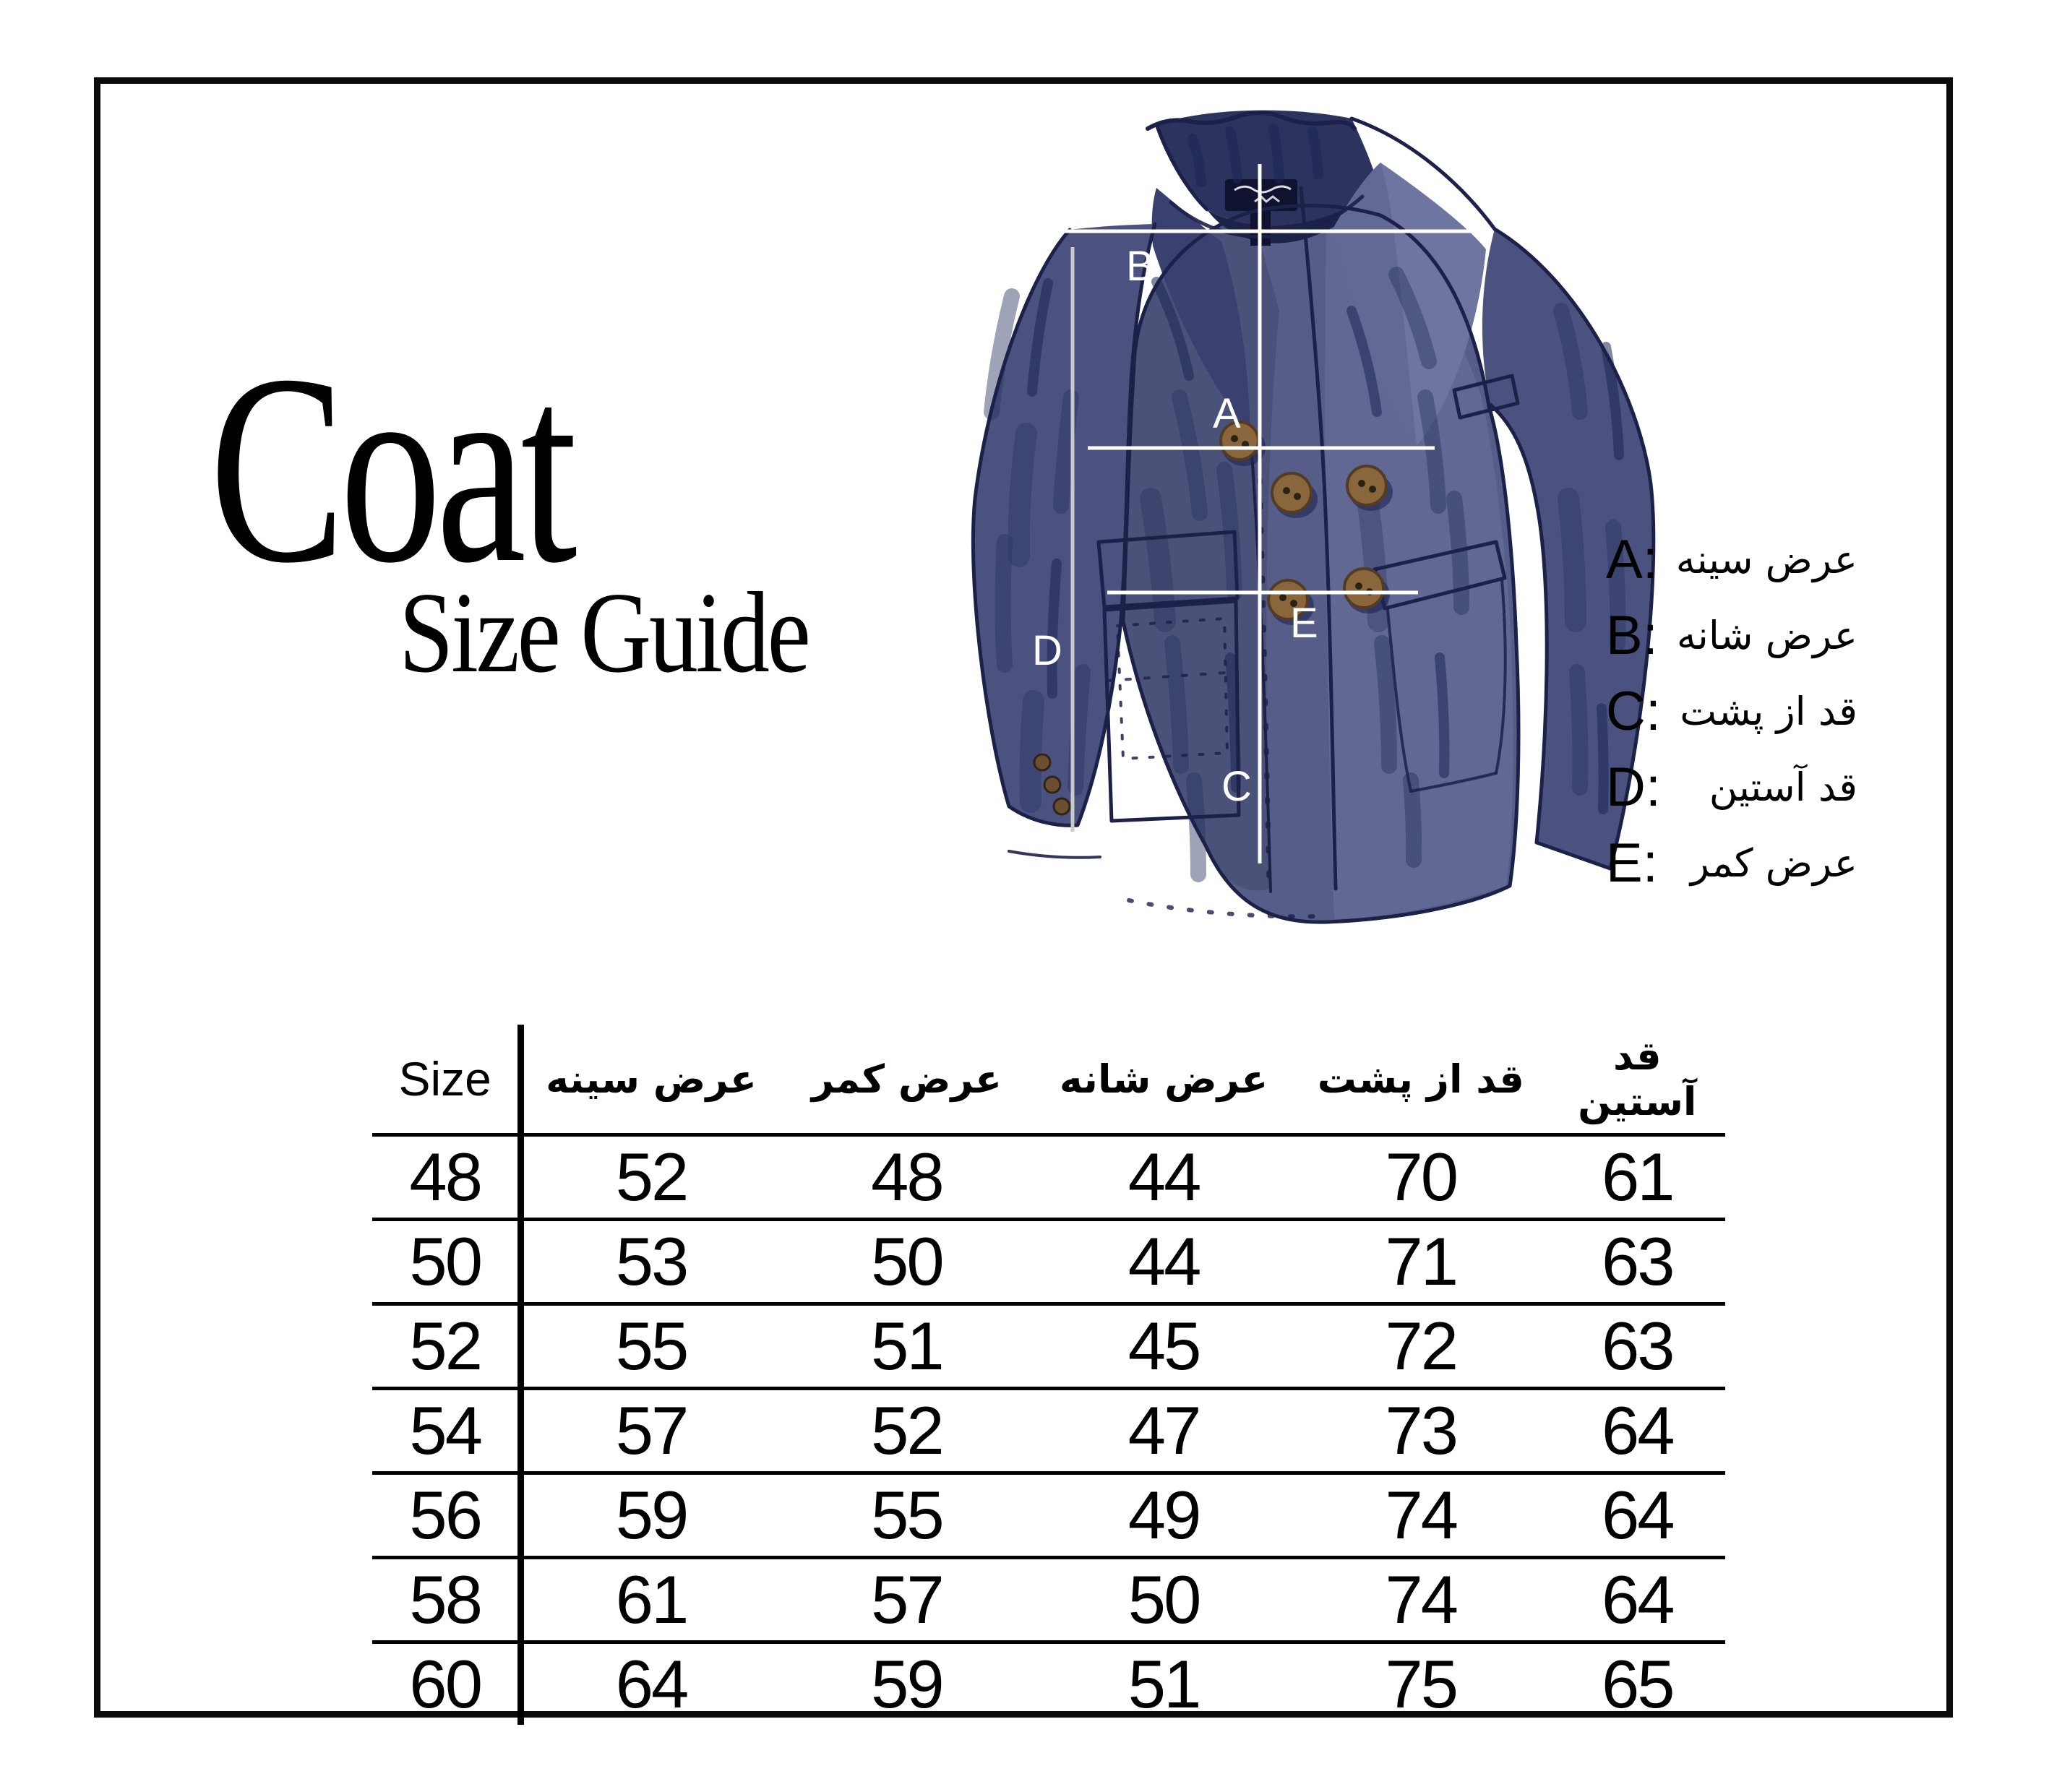  What do you see at coordinates (1047, 650) in the screenshot?
I see `measure-label-d: D` at bounding box center [1047, 650].